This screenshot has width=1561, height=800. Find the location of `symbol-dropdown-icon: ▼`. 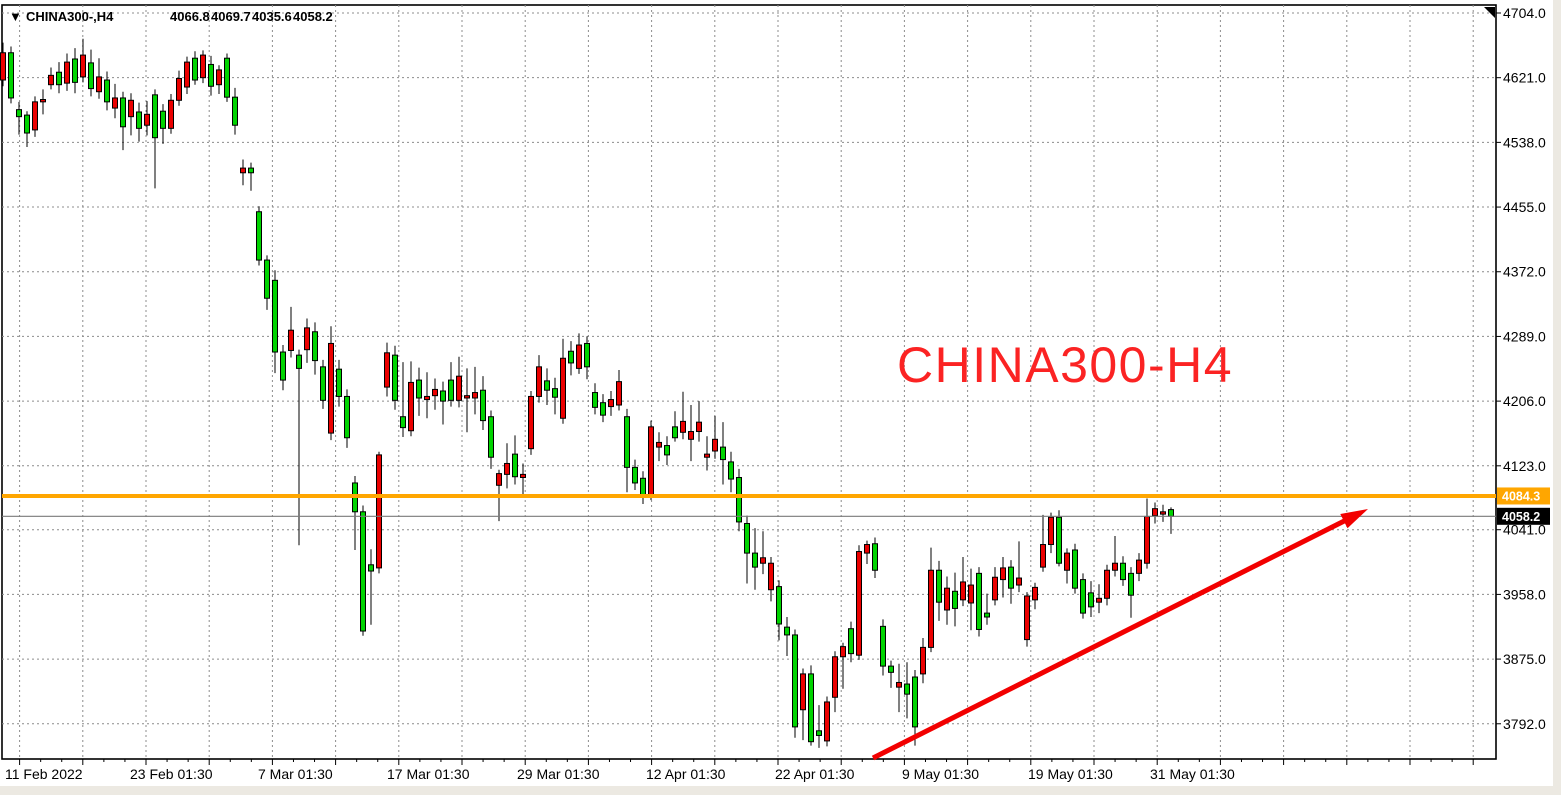

symbol-dropdown-icon: ▼ is located at coordinates (15, 16).